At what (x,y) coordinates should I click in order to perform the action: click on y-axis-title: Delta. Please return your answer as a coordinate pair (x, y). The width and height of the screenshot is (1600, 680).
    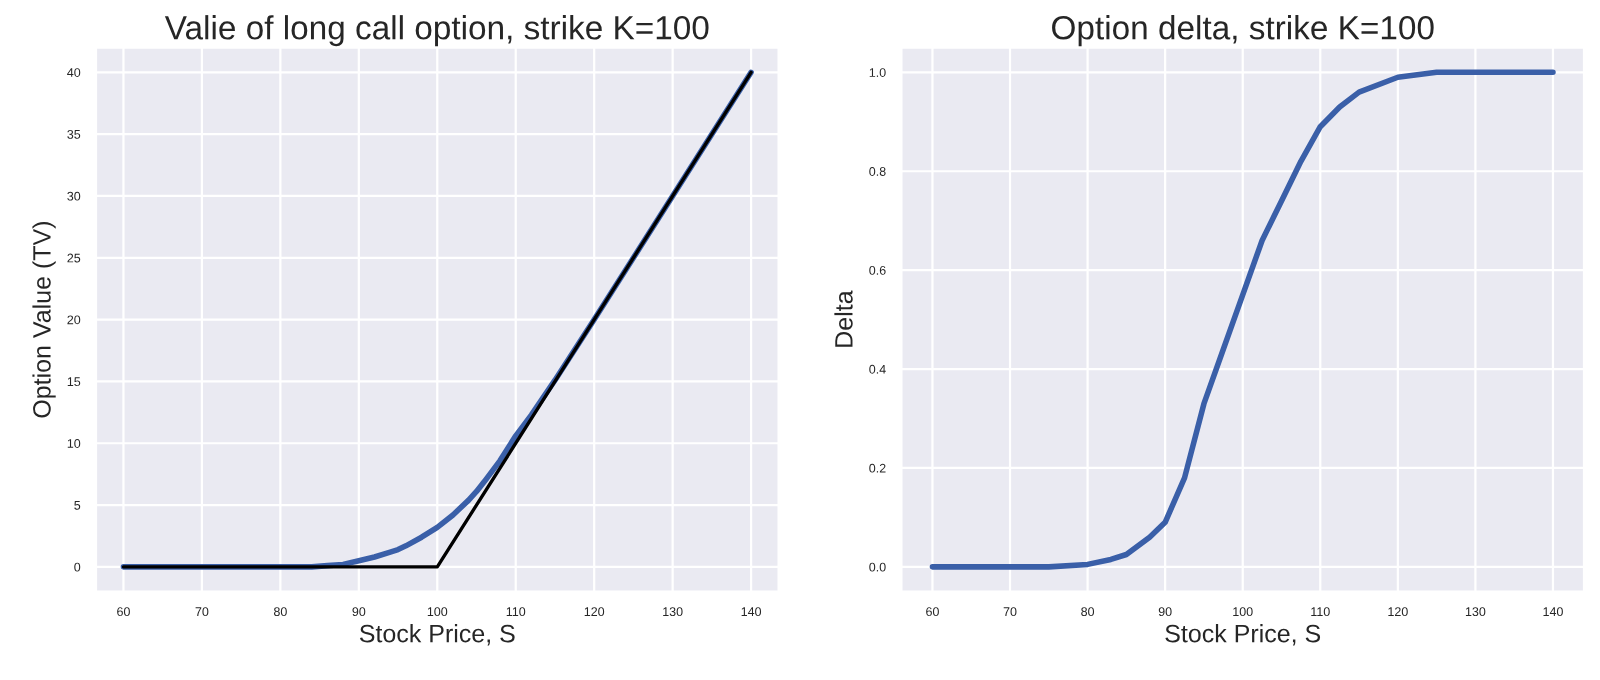
    Looking at the image, I should click on (843, 318).